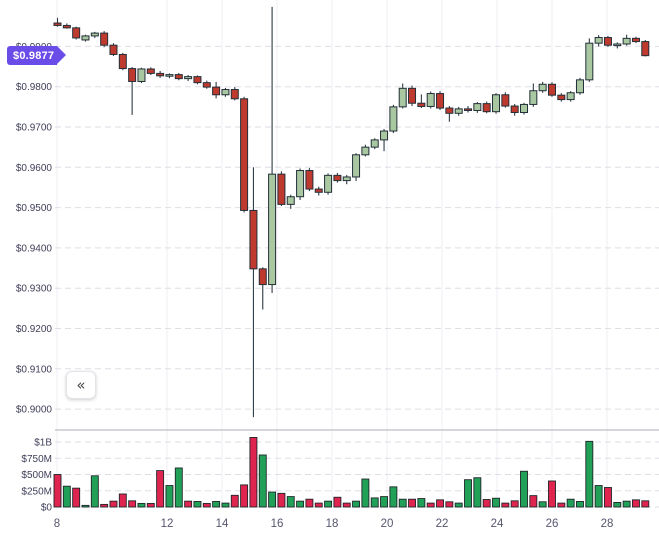  Describe the element at coordinates (222, 524) in the screenshot. I see `time-axis-tick: 14` at that location.